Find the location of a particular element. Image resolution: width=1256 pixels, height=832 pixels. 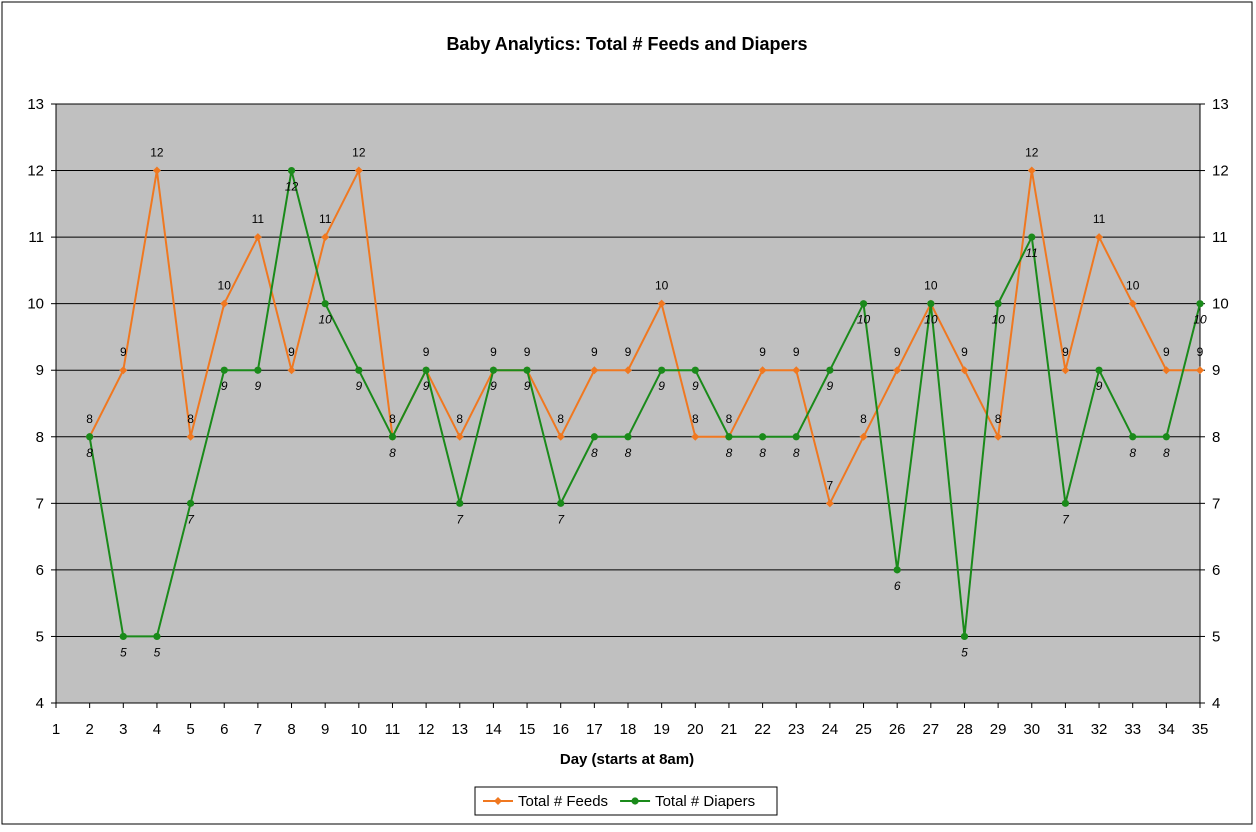

diapers-data-label: 6 is located at coordinates (897, 586).